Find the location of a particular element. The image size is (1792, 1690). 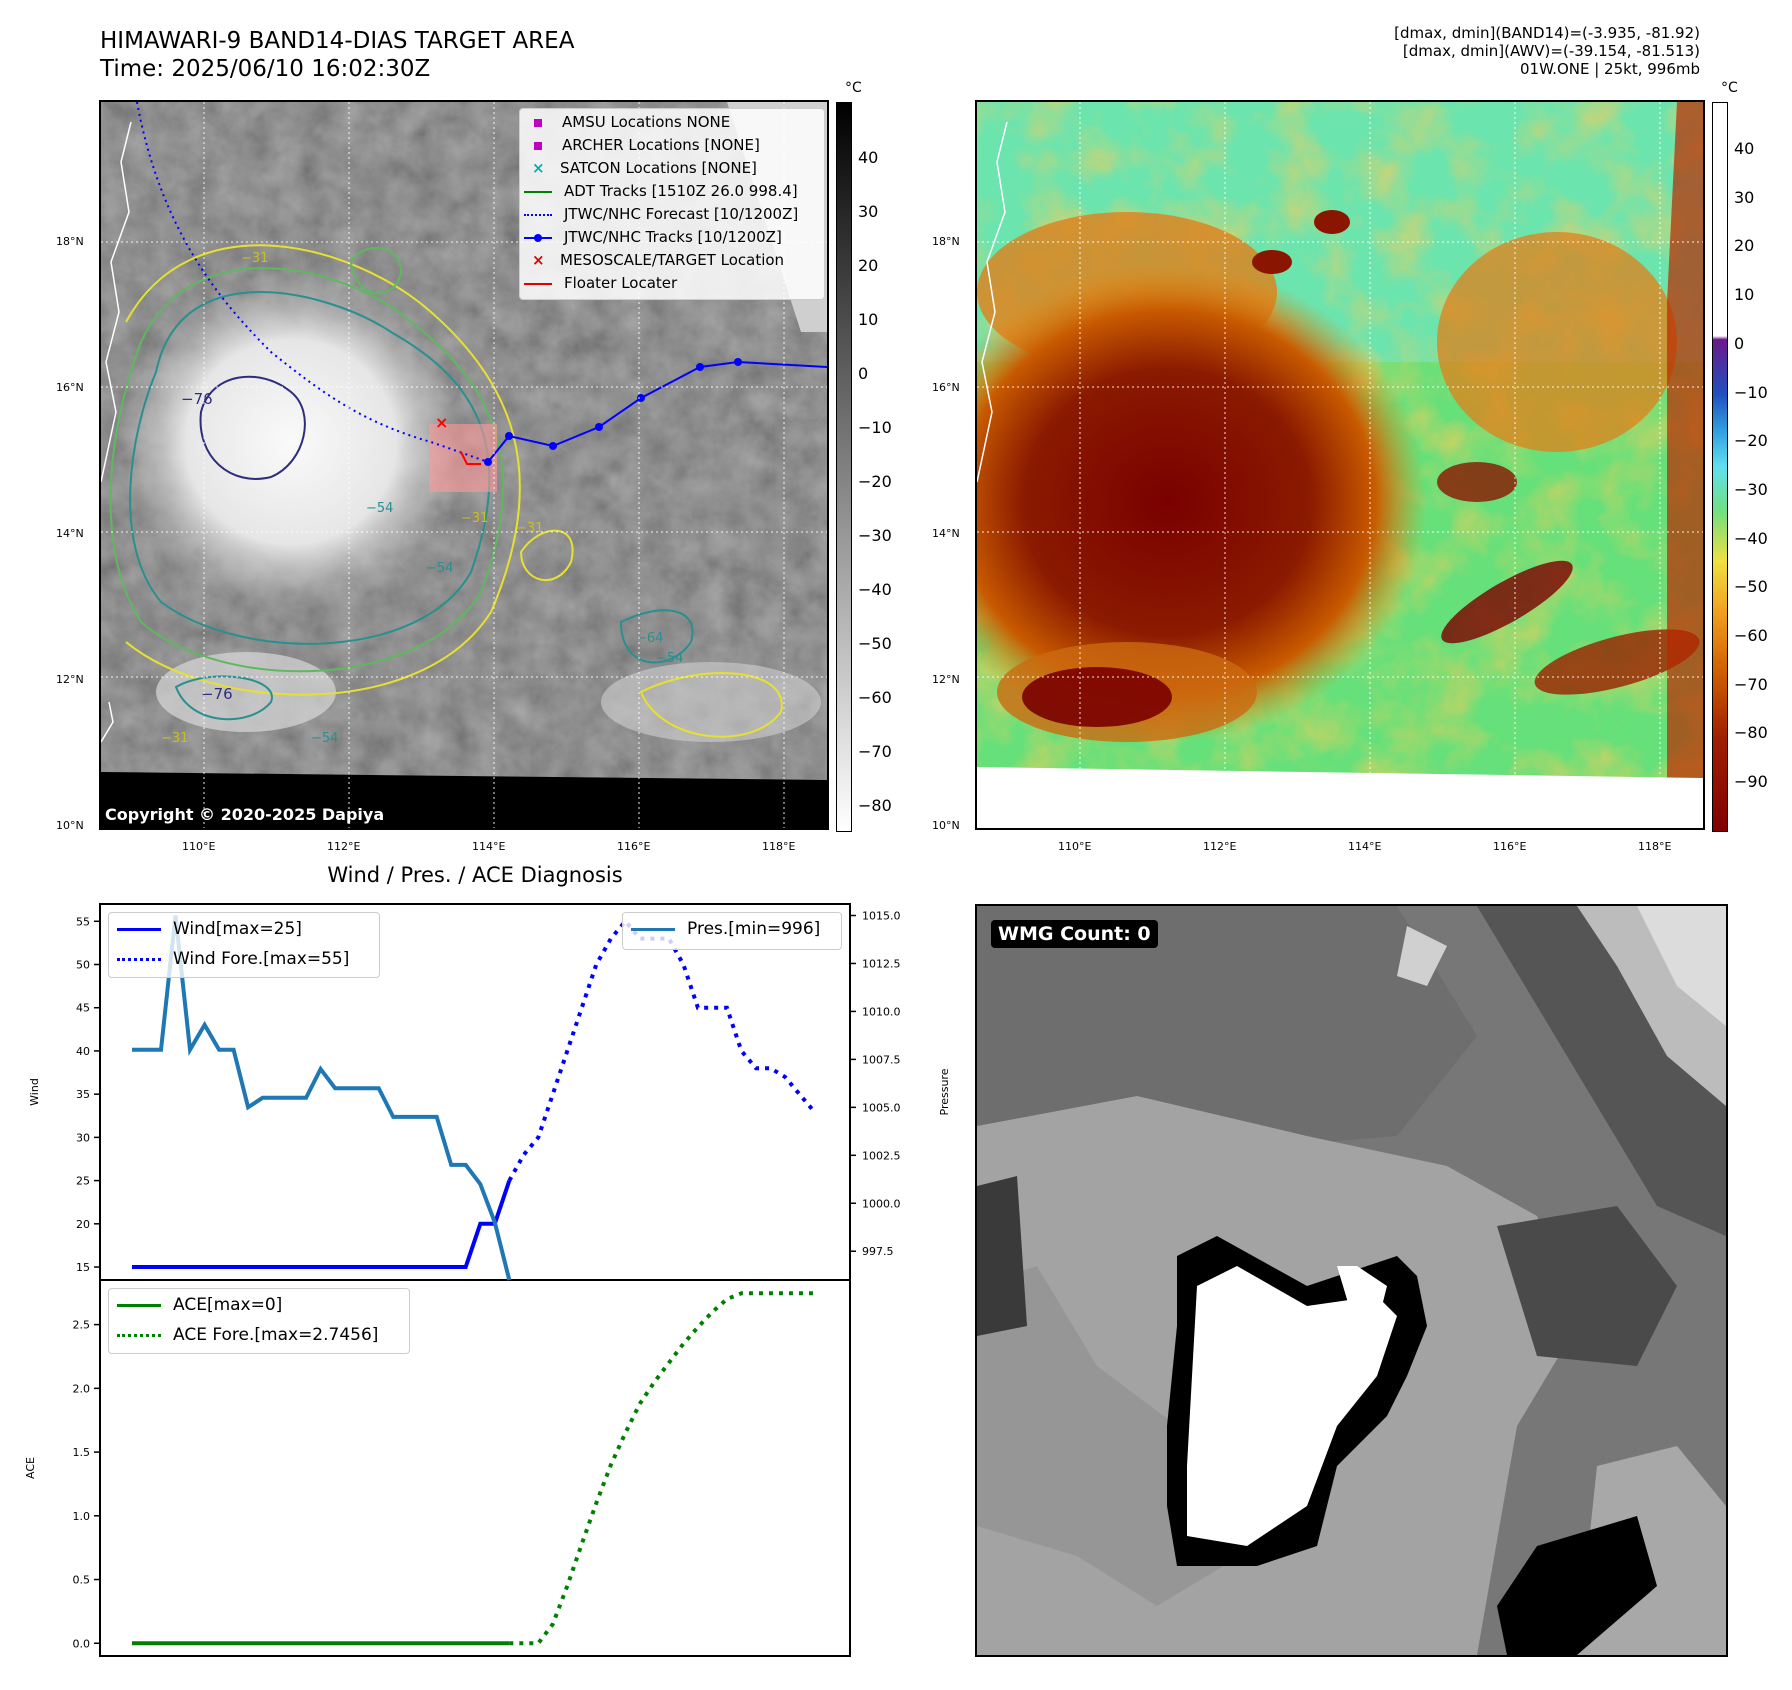

ir-colorbar is located at coordinates (844, 467).